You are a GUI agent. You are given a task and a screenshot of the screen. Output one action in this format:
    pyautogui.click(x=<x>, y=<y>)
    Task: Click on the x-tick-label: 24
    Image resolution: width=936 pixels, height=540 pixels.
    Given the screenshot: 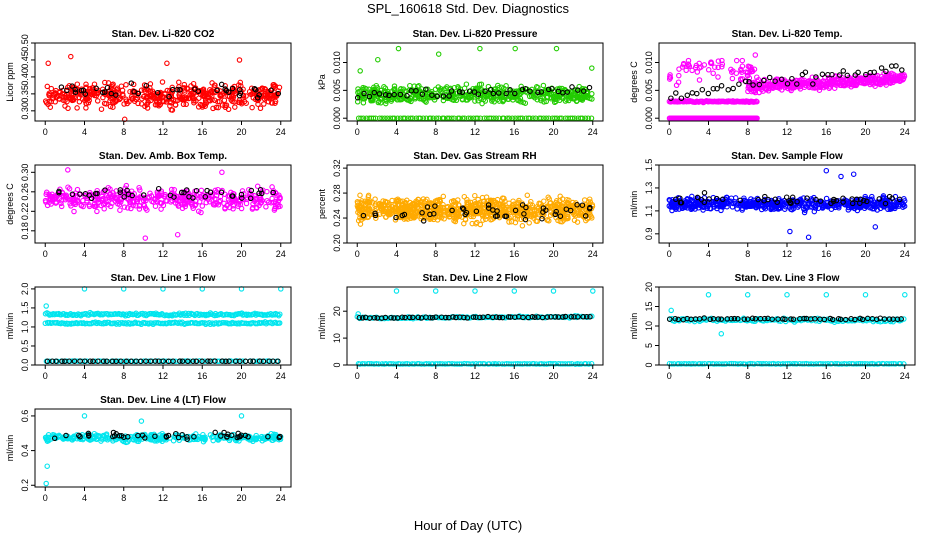 What is the action you would take?
    pyautogui.click(x=281, y=376)
    